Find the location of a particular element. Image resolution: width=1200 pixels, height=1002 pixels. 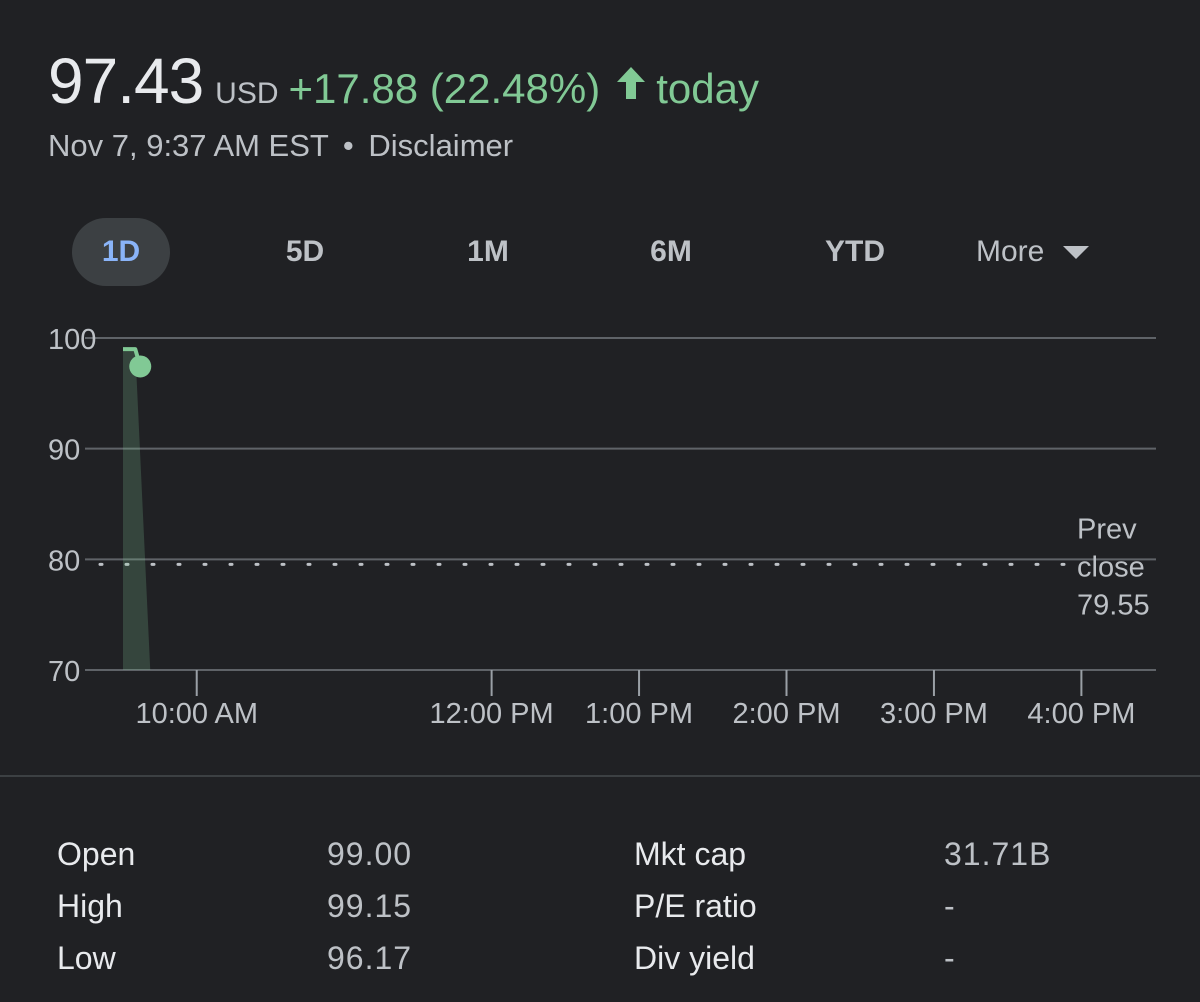

disclaimer-link: Disclaimer is located at coordinates (441, 145).